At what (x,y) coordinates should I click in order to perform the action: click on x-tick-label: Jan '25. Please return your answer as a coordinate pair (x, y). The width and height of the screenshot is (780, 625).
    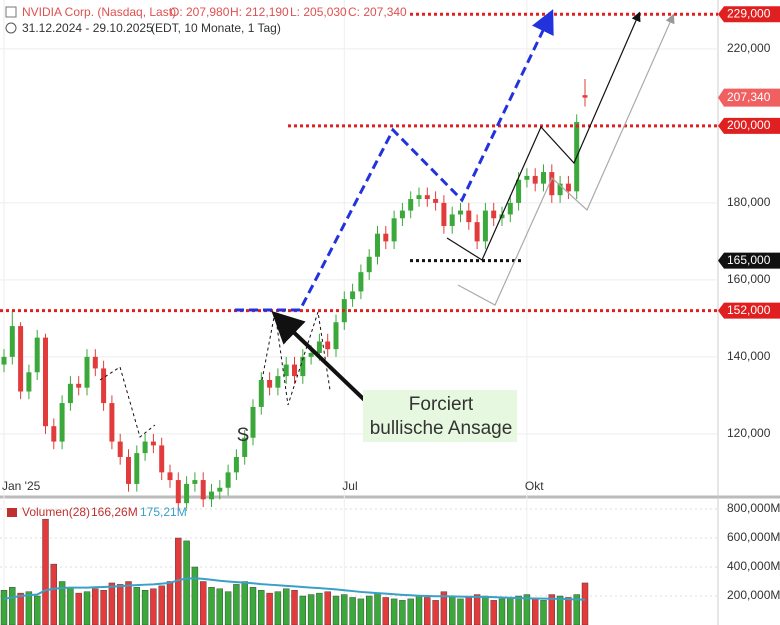
    Looking at the image, I should click on (21, 486).